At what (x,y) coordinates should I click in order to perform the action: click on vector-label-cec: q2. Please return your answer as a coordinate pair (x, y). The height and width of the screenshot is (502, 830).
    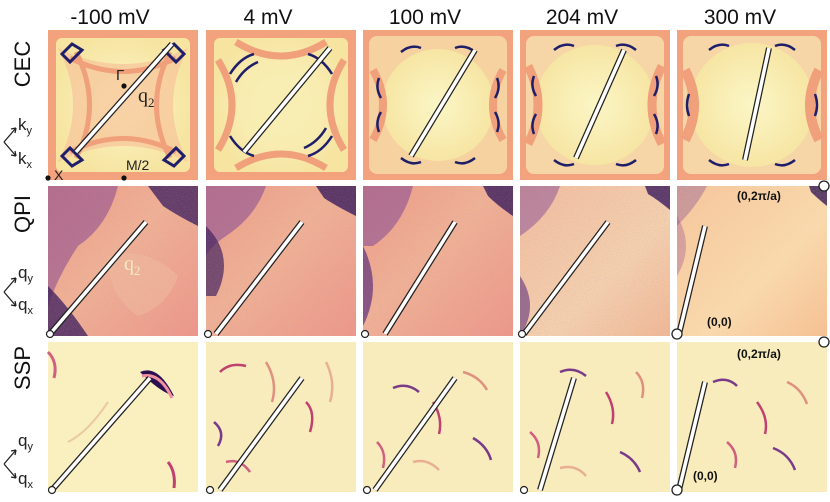
    Looking at the image, I should click on (146, 97).